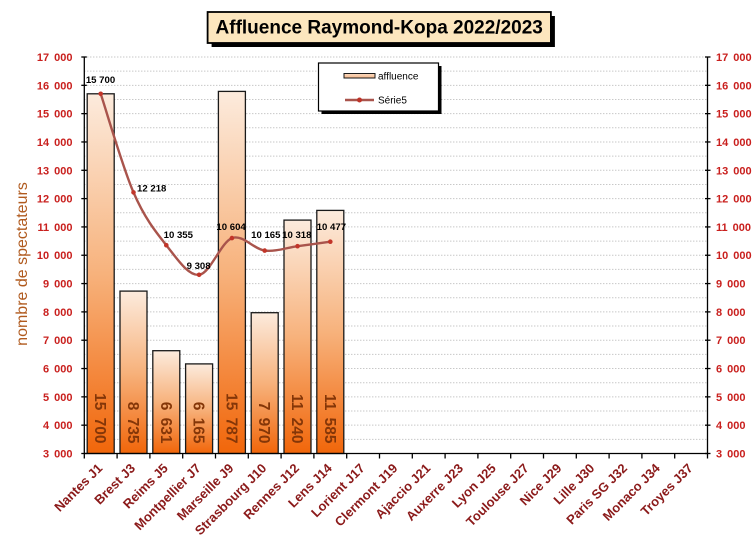 The height and width of the screenshot is (555, 756). What do you see at coordinates (266, 235) in the screenshot?
I see `svg-text: 10 165` at bounding box center [266, 235].